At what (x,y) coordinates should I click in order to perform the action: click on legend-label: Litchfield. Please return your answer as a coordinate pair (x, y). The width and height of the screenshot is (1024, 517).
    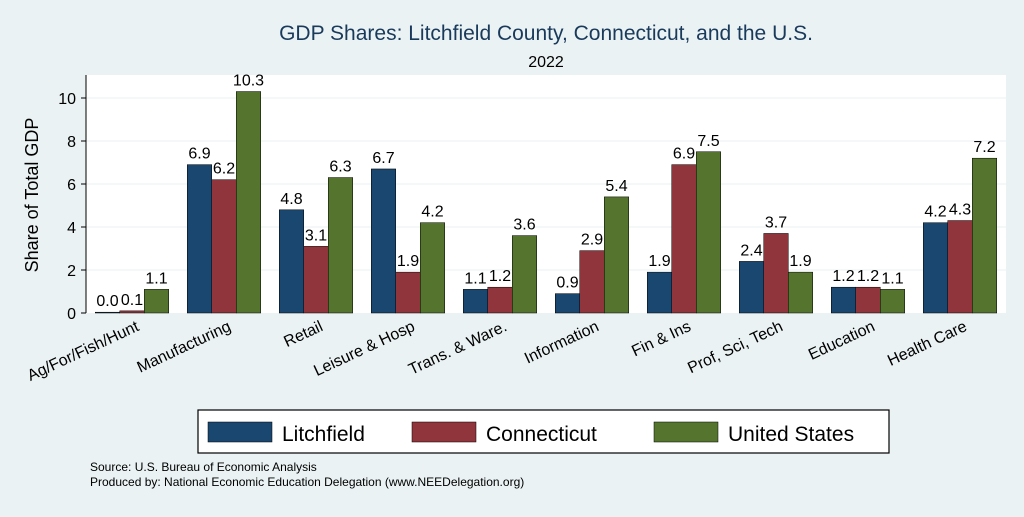
    Looking at the image, I should click on (323, 434).